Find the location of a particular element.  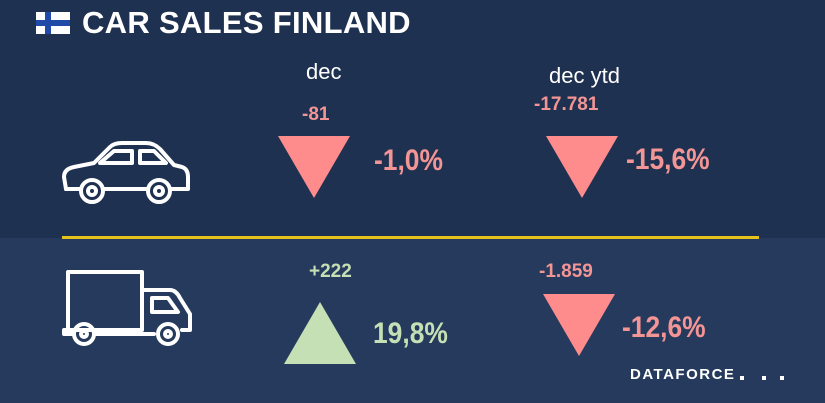

cars-ytd-percent: -15,6% is located at coordinates (668, 159).